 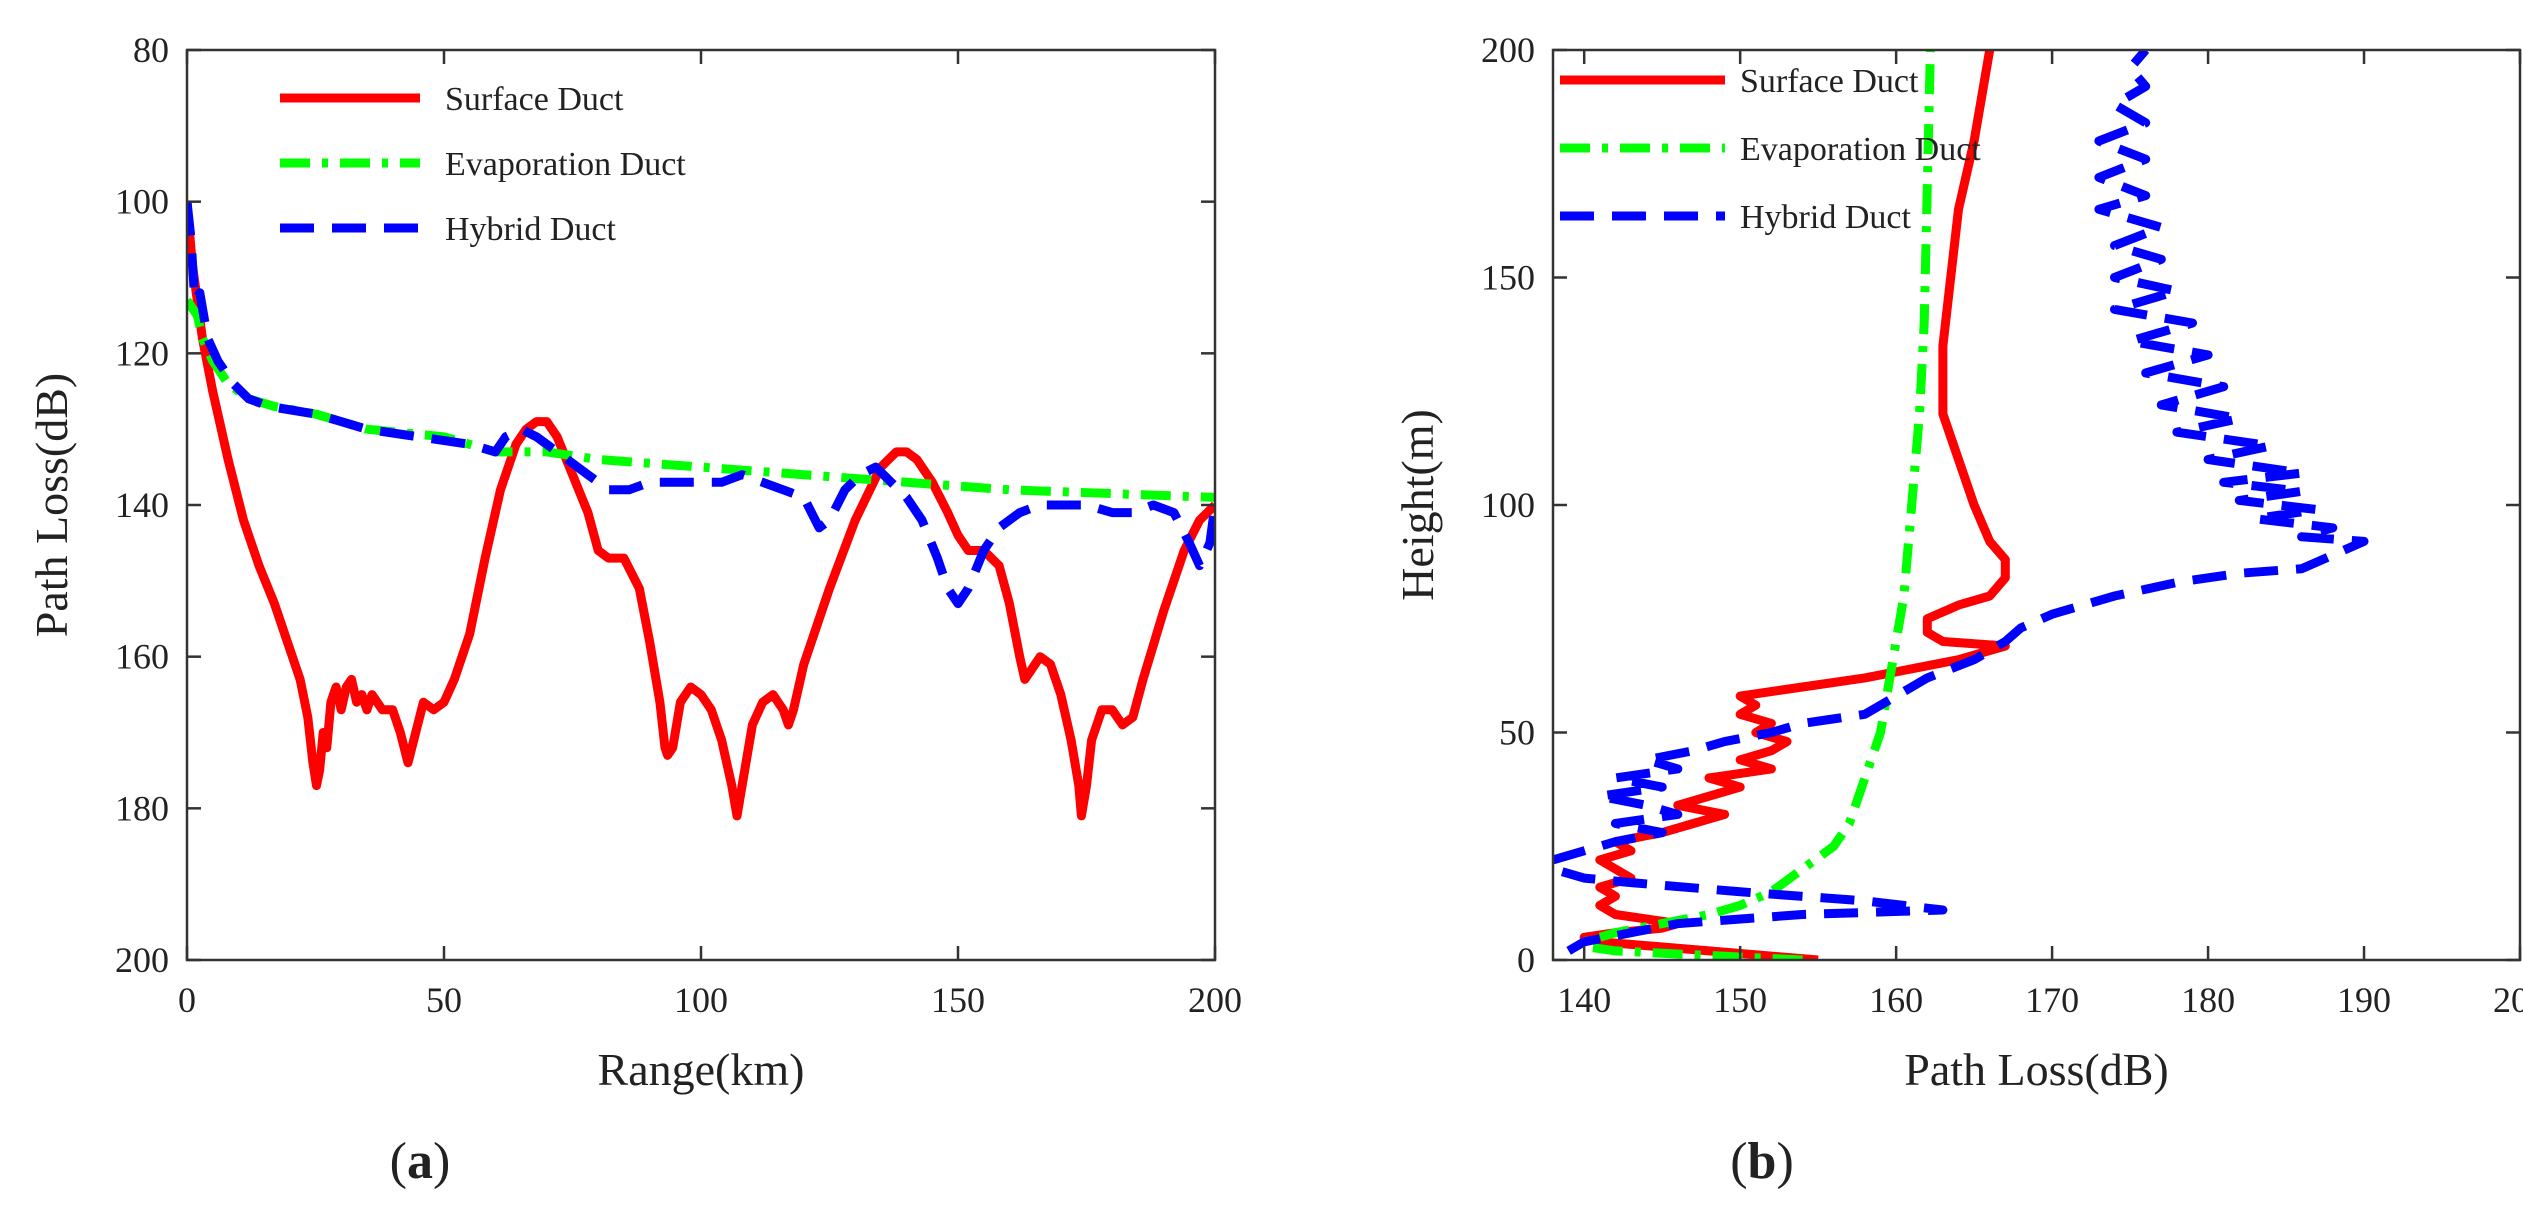 I want to click on y-axis-title: Path Loss(dB), so click(x=51, y=505).